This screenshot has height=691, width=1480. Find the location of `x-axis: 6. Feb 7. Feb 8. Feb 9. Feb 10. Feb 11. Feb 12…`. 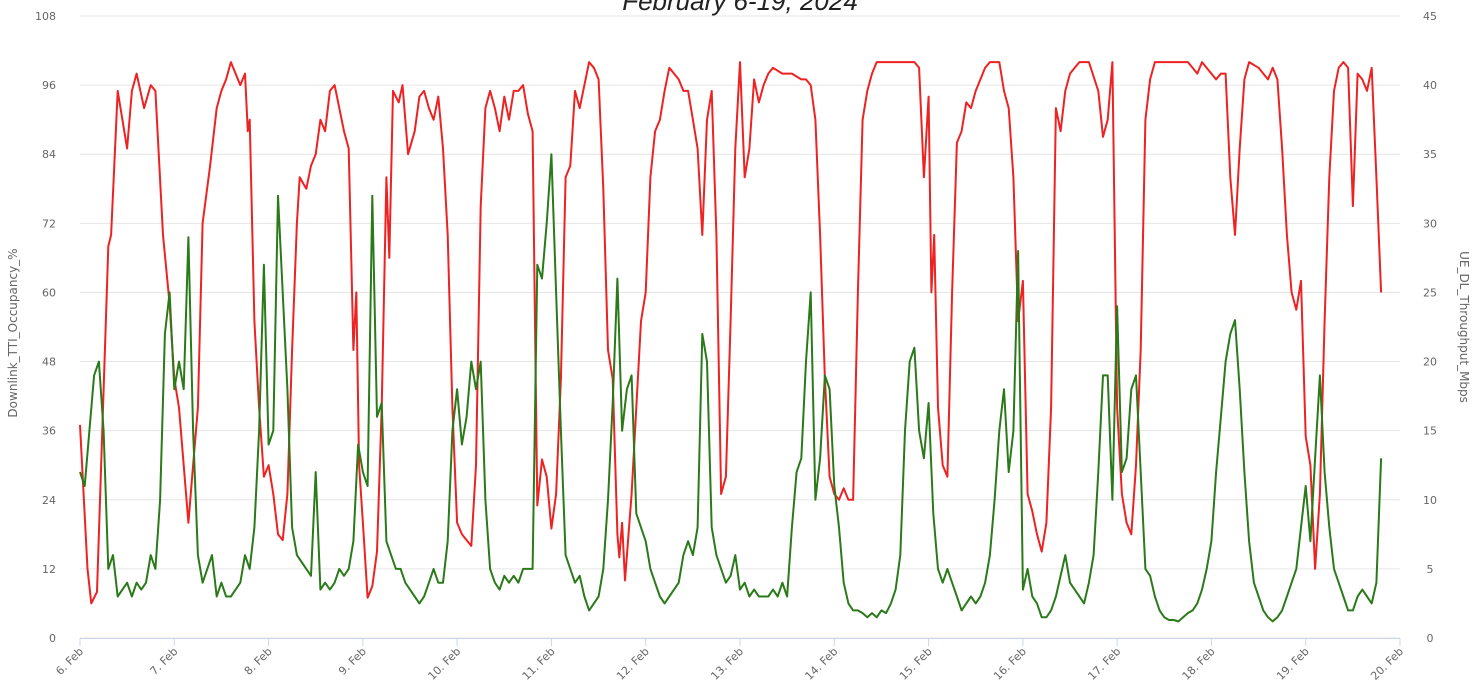

x-axis: 6. Feb 7. Feb 8. Feb 9. Feb 10. Feb 11. Feb 12… is located at coordinates (729, 660).